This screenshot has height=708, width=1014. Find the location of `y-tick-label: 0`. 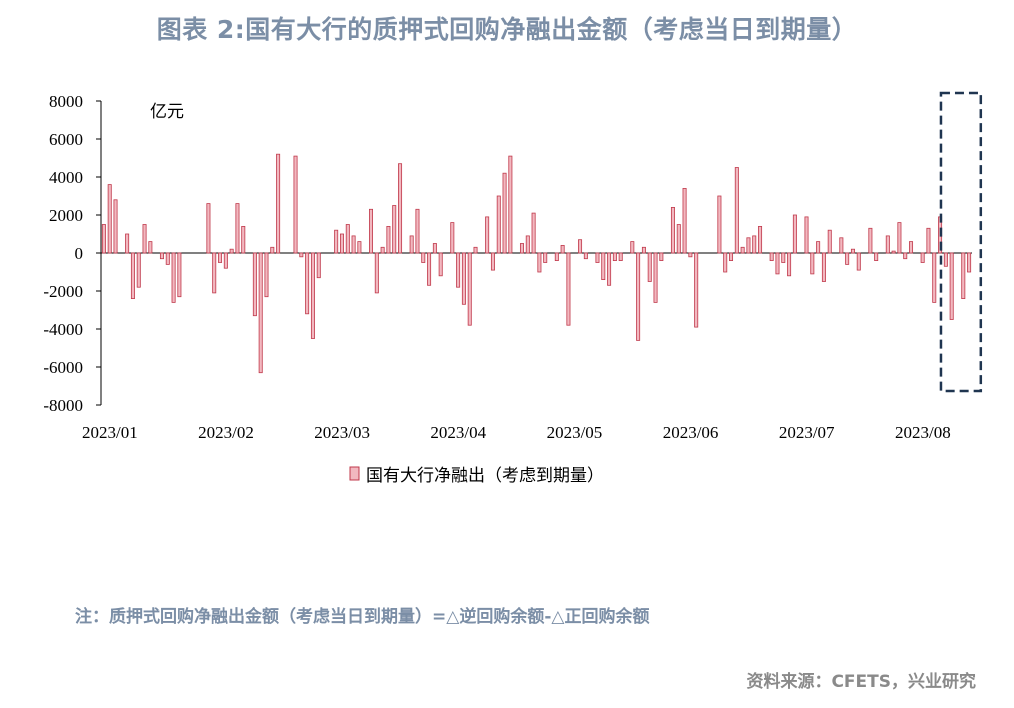

y-tick-label: 0 is located at coordinates (79, 253).